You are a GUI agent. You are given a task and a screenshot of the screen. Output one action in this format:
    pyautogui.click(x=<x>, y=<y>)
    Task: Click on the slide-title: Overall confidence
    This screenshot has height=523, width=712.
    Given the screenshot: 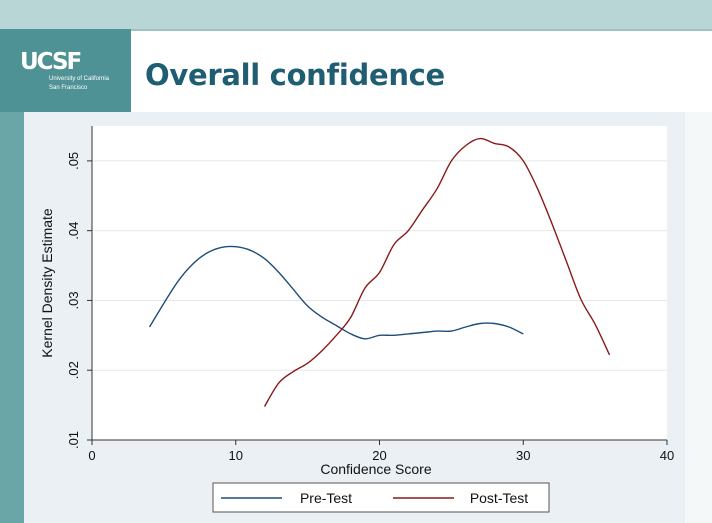 What is the action you would take?
    pyautogui.click(x=295, y=75)
    